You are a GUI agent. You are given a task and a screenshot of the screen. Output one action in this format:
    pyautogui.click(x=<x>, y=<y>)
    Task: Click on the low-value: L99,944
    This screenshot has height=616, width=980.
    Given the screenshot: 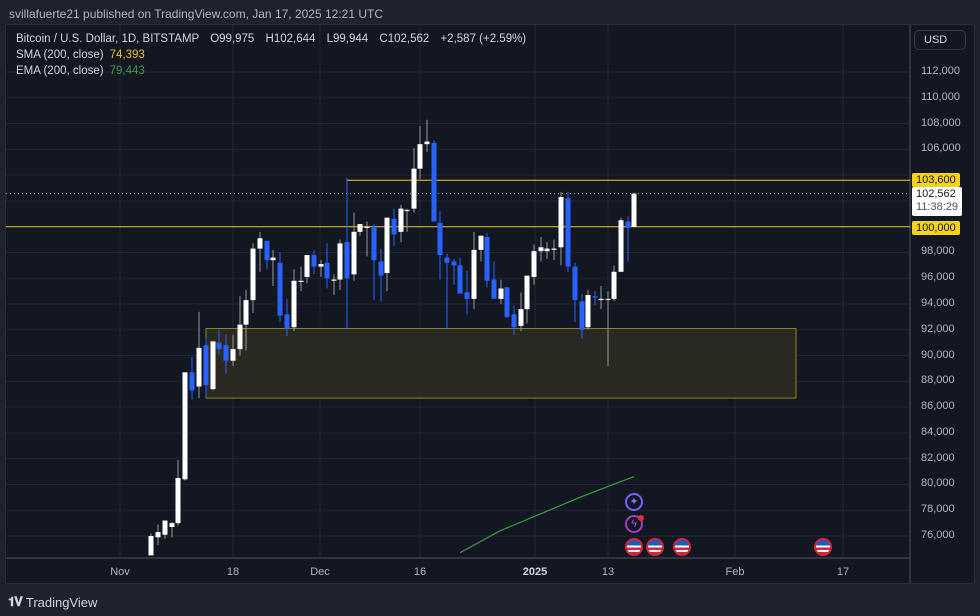 What is the action you would take?
    pyautogui.click(x=347, y=39)
    